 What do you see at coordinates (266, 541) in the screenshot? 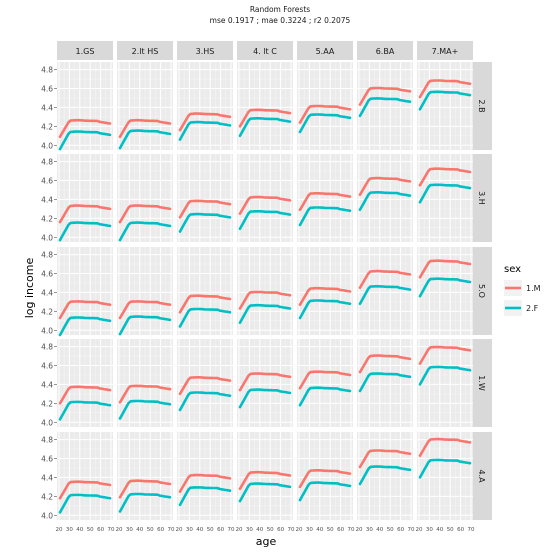
I see `x-axis-label: age` at bounding box center [266, 541].